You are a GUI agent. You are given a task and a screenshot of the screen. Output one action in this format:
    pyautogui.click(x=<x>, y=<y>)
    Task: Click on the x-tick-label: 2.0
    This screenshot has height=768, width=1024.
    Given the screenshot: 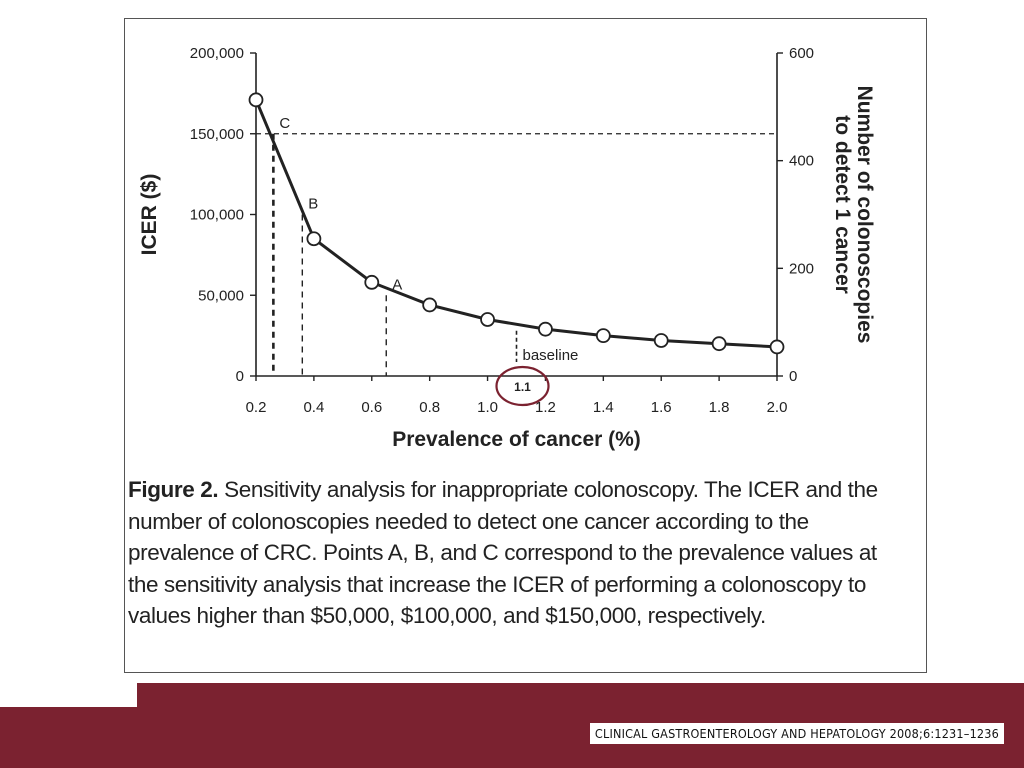 What is the action you would take?
    pyautogui.click(x=777, y=407)
    